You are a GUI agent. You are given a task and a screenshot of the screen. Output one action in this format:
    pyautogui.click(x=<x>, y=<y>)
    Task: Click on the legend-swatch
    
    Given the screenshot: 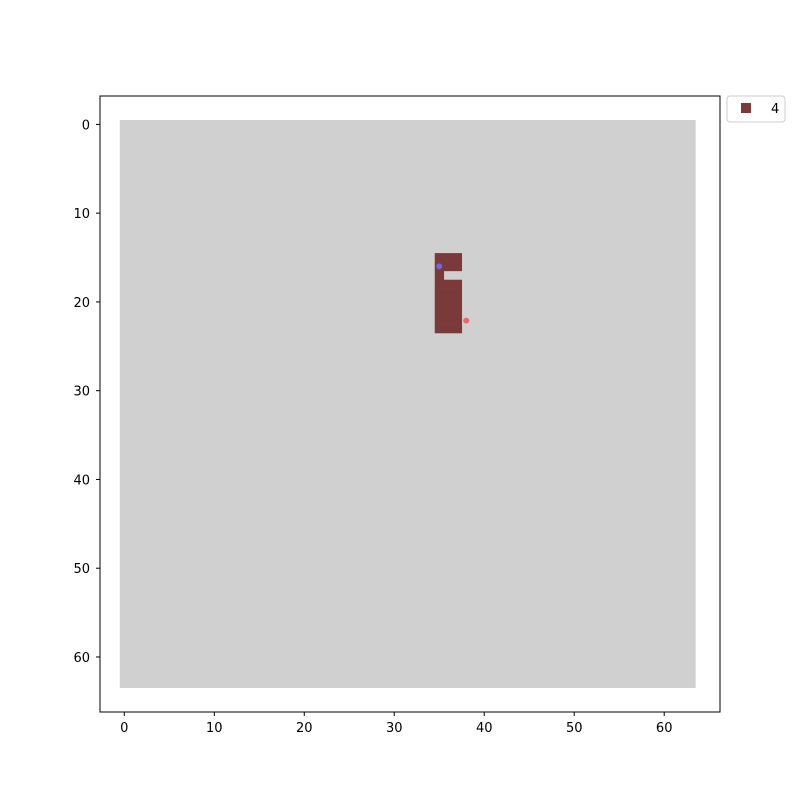 What is the action you would take?
    pyautogui.click(x=746, y=108)
    